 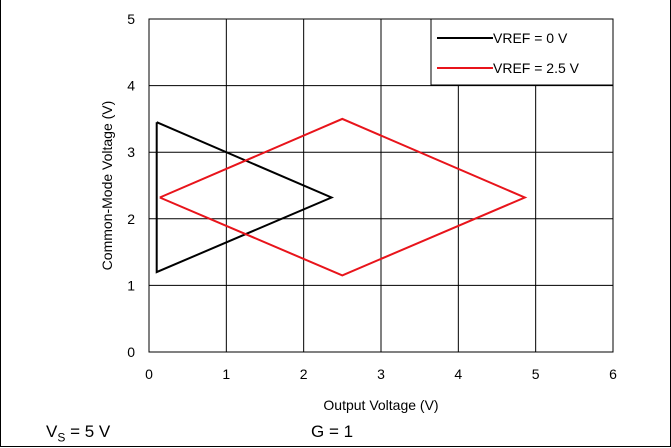 I want to click on x-tick-label: 5, so click(x=536, y=374).